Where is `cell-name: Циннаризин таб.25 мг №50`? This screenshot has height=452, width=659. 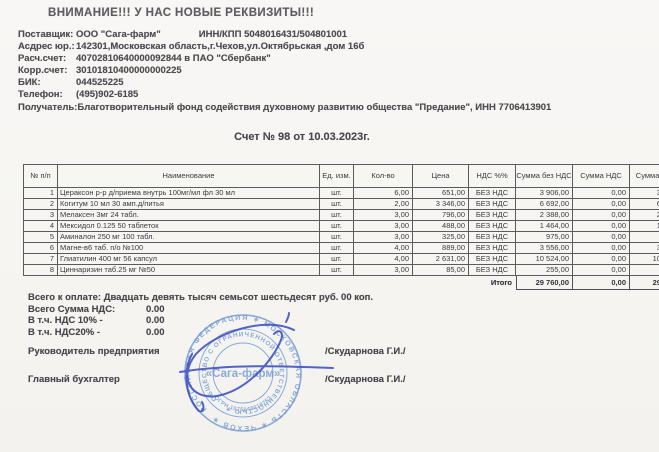 cell-name: Циннаризин таб.25 мг №50 is located at coordinates (189, 270).